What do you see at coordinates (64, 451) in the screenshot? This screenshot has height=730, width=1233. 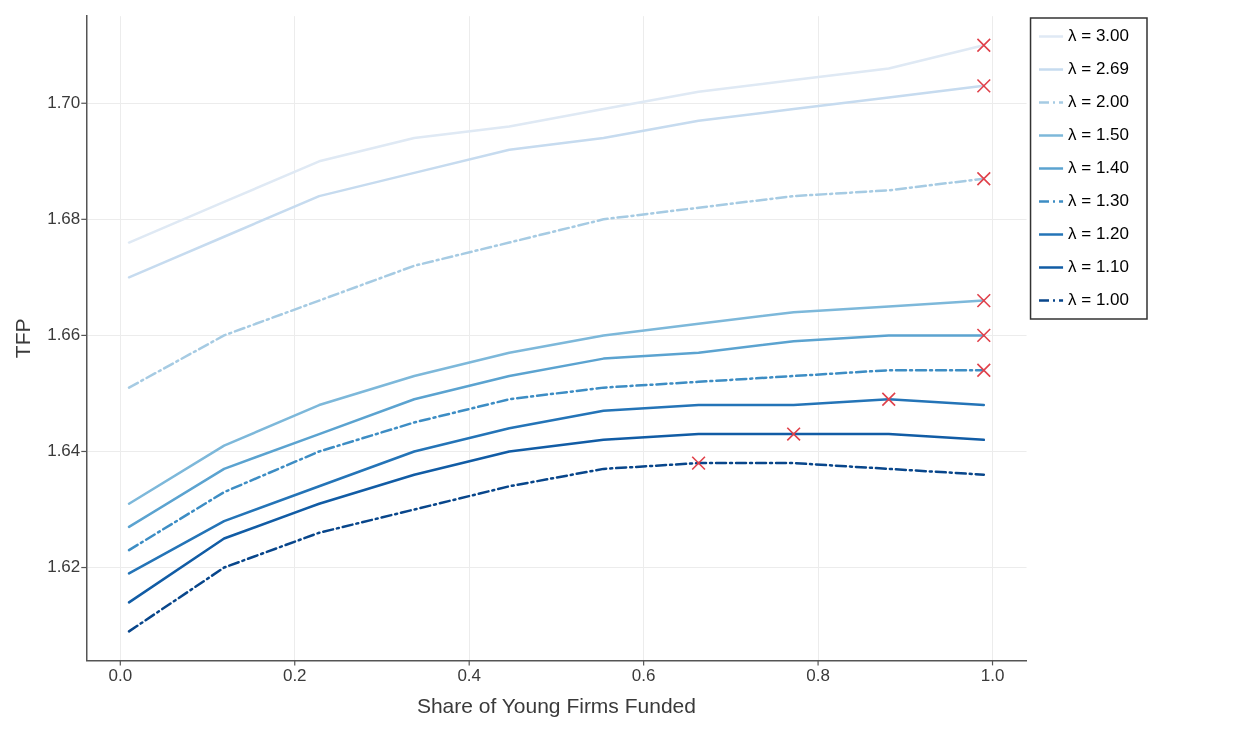 I see `y-tick-label: 1.64` at bounding box center [64, 451].